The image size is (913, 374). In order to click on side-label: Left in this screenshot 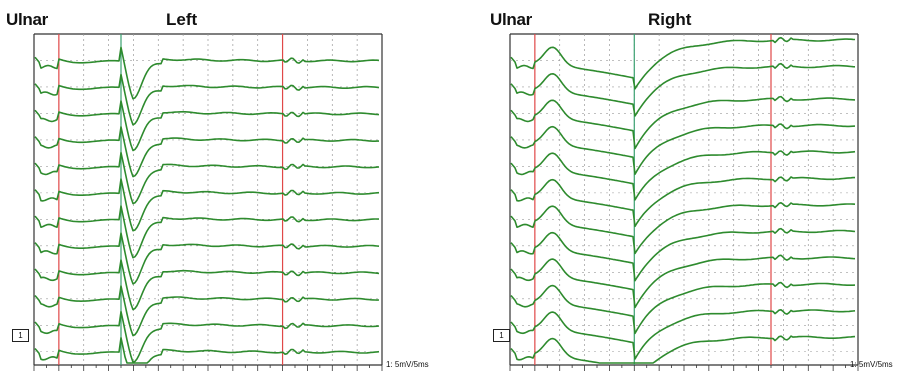, I will do `click(182, 19)`.